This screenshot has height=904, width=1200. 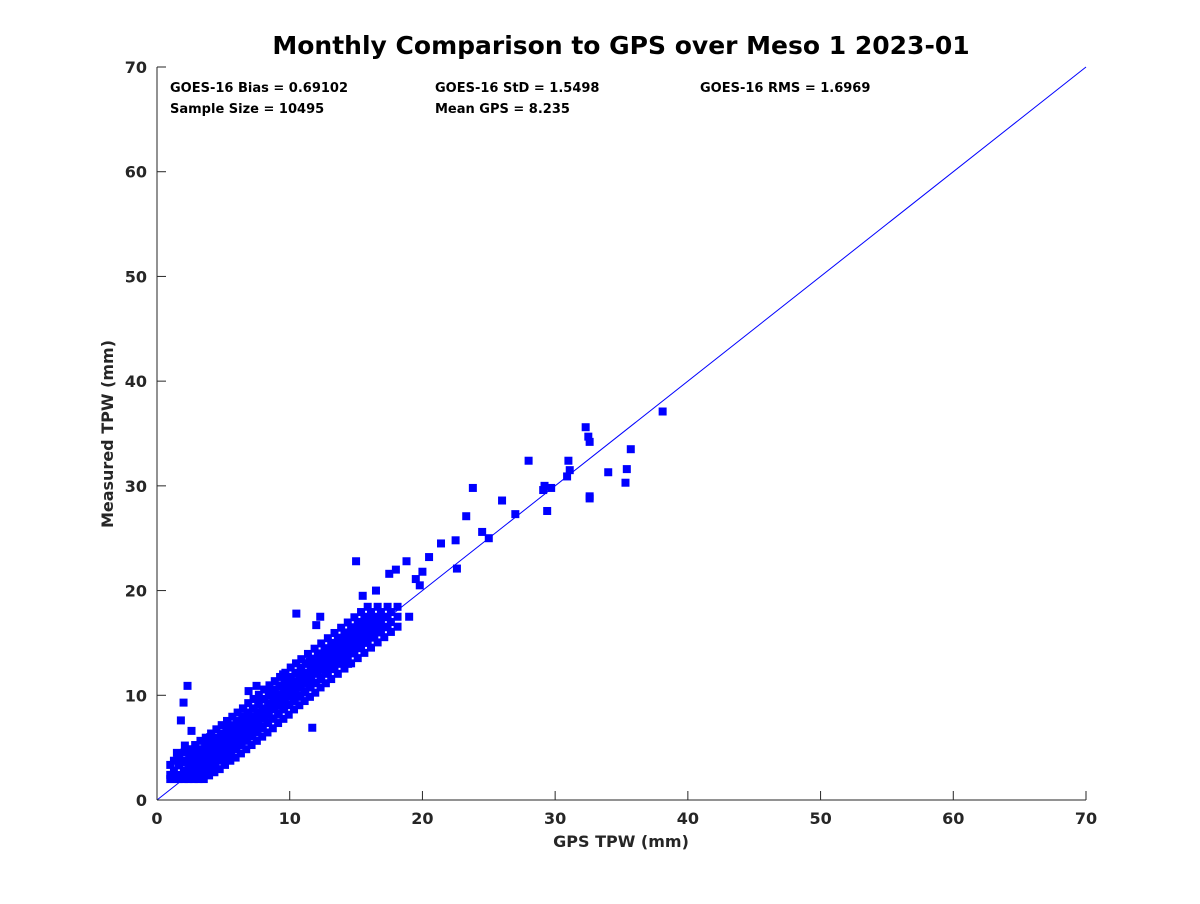 What do you see at coordinates (785, 88) in the screenshot?
I see `stat-rms-label: GOES-16 RMS = 1.6969` at bounding box center [785, 88].